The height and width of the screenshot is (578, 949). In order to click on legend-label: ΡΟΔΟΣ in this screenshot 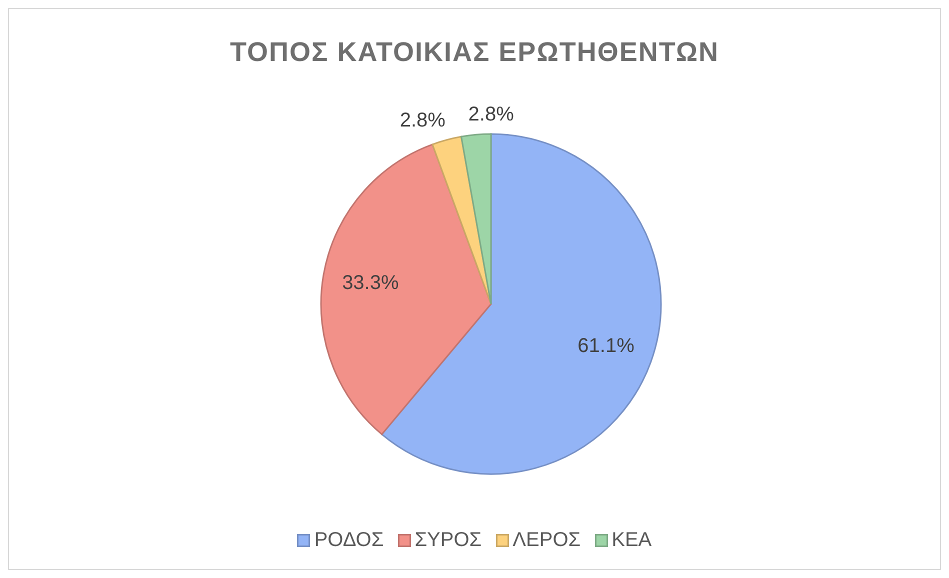, I will do `click(349, 540)`.